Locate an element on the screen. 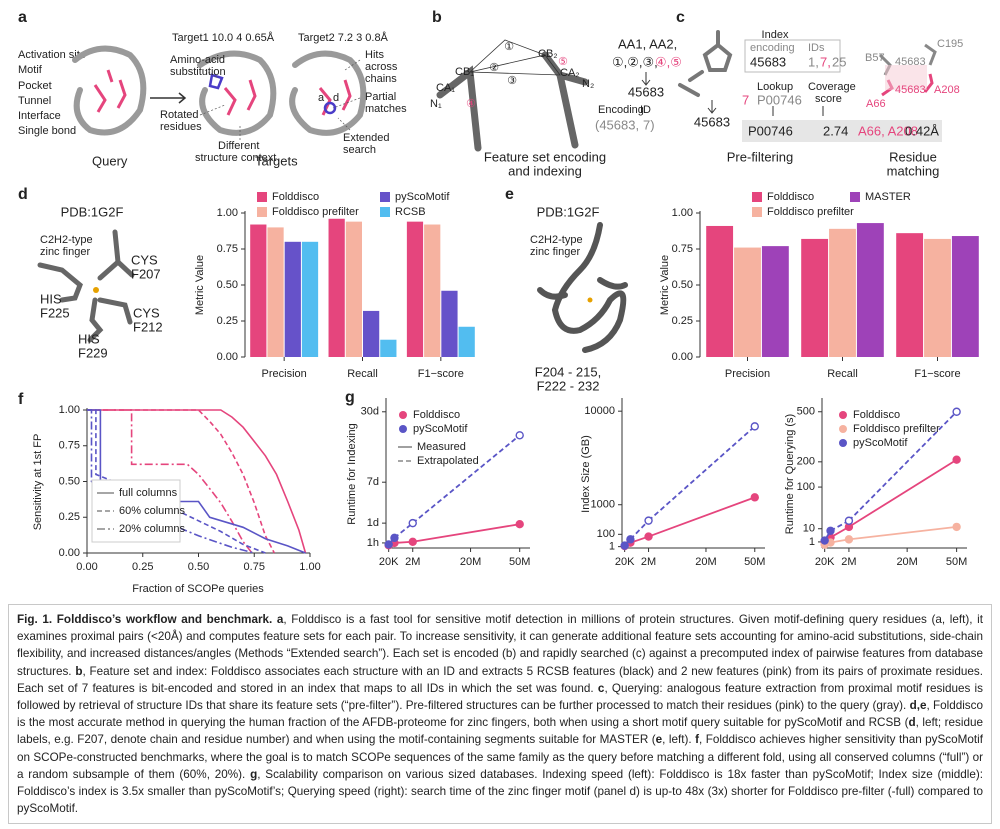 The width and height of the screenshot is (1000, 829). target-label: Target2 7.2 3 0.8Å is located at coordinates (343, 37).